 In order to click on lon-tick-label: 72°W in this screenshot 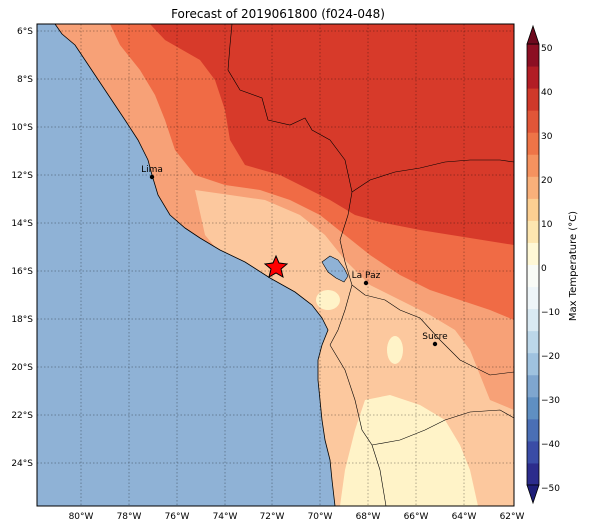, I will do `click(272, 517)`.